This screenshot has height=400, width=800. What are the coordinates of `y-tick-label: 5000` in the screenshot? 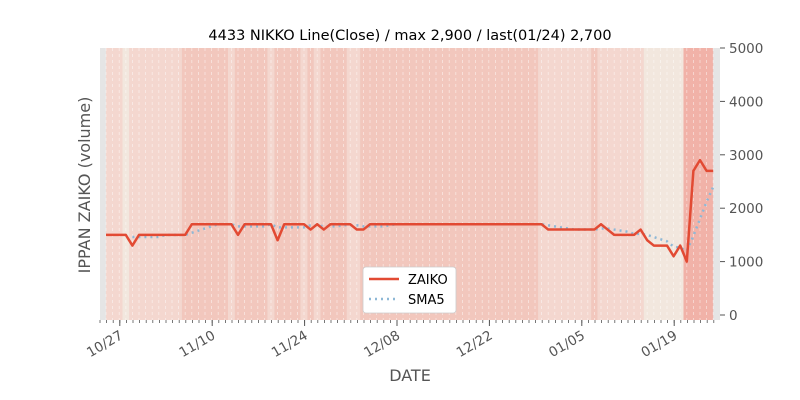 It's located at (746, 49).